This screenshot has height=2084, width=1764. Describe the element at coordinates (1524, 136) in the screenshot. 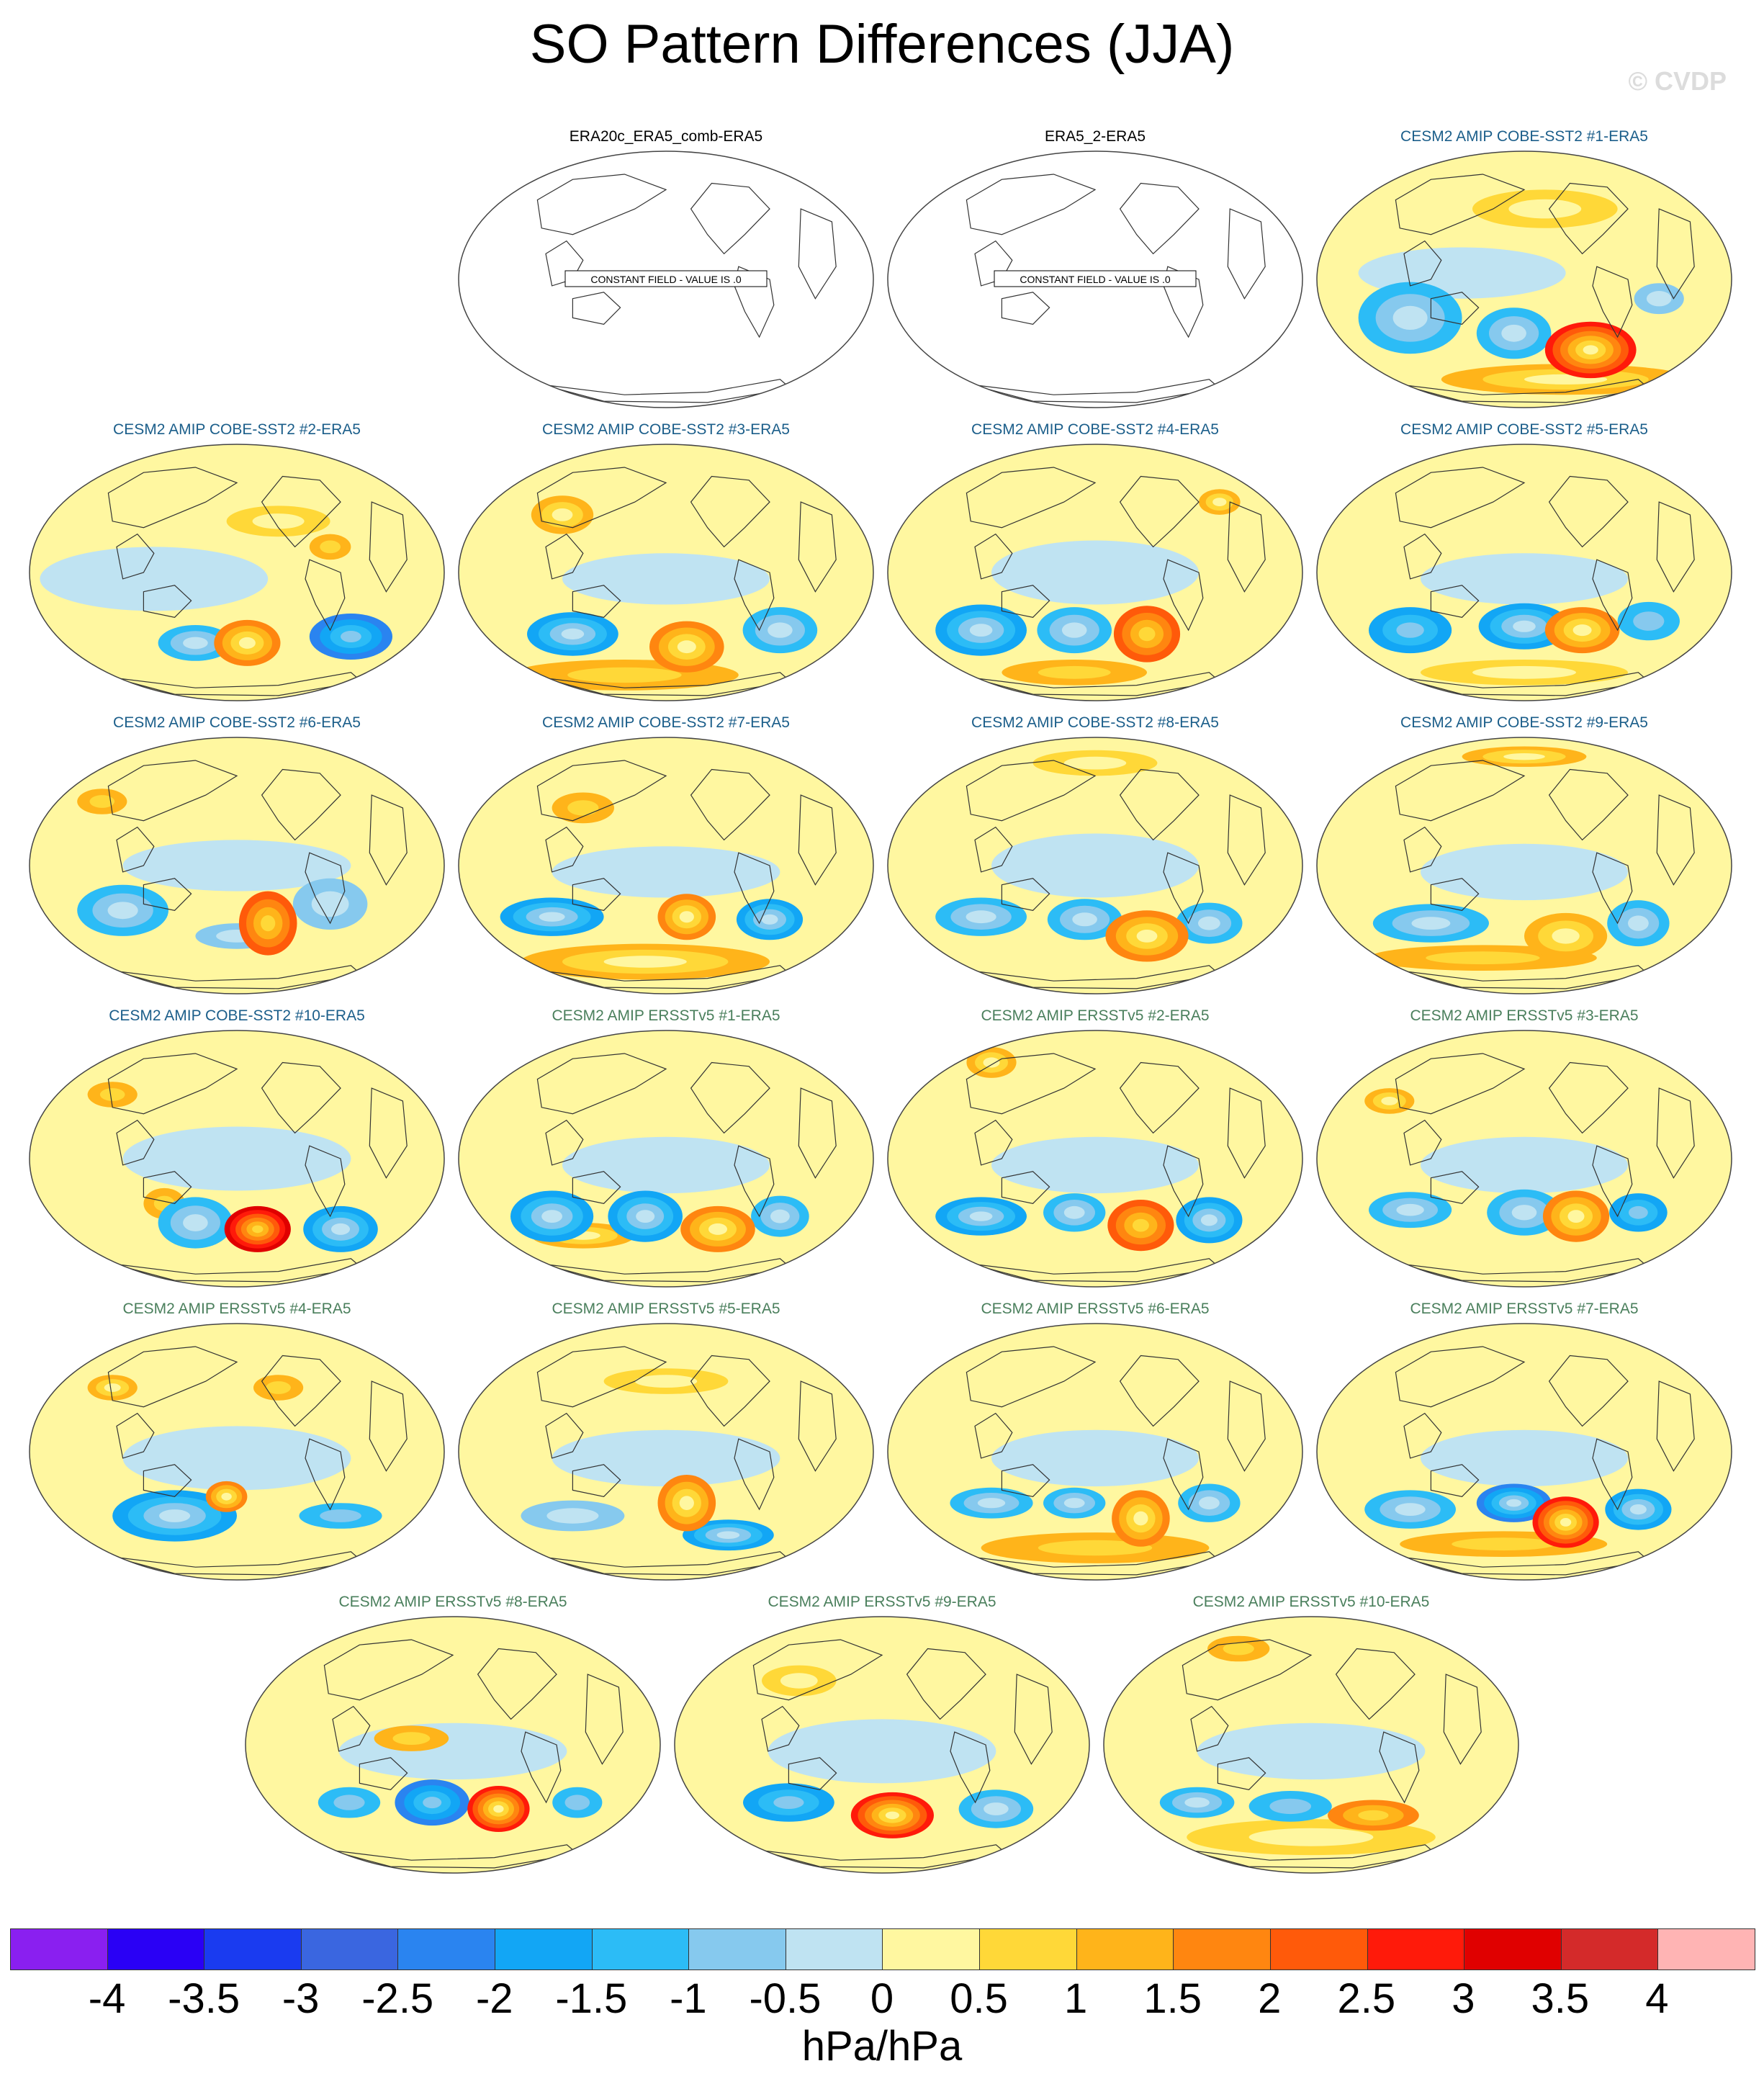

I see `panel-title: CESM2 AMIP COBE-SST2 #1-ERA5` at that location.